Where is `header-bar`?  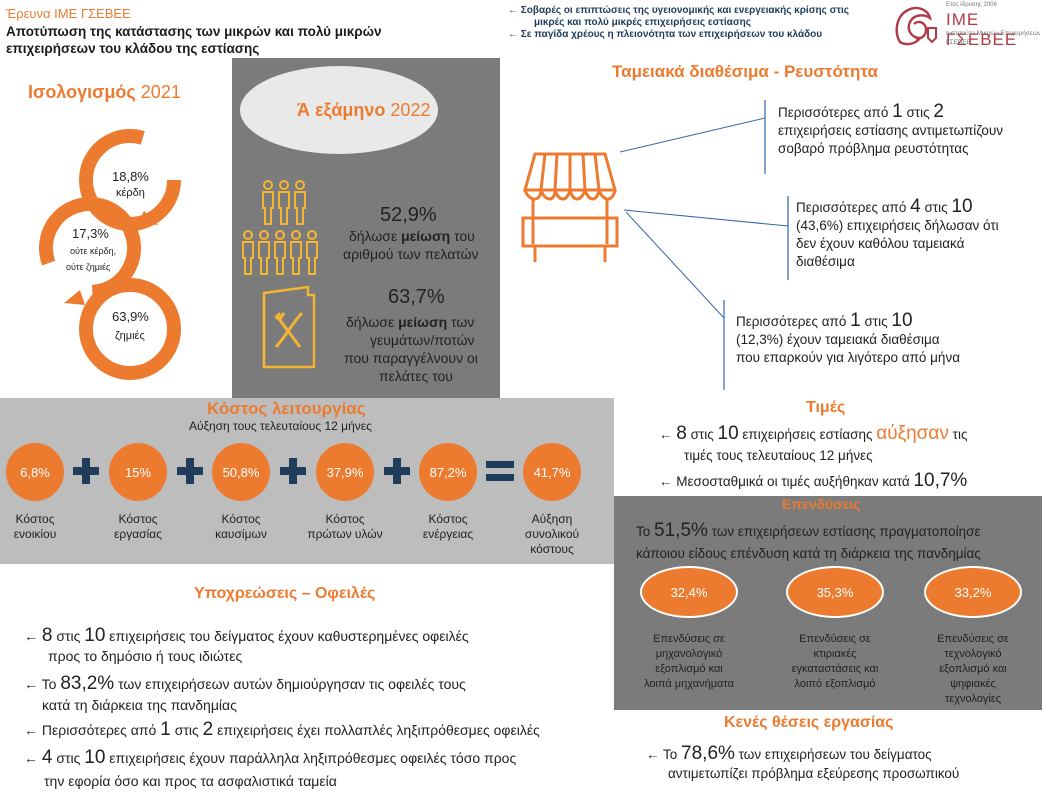 header-bar is located at coordinates (521, 29).